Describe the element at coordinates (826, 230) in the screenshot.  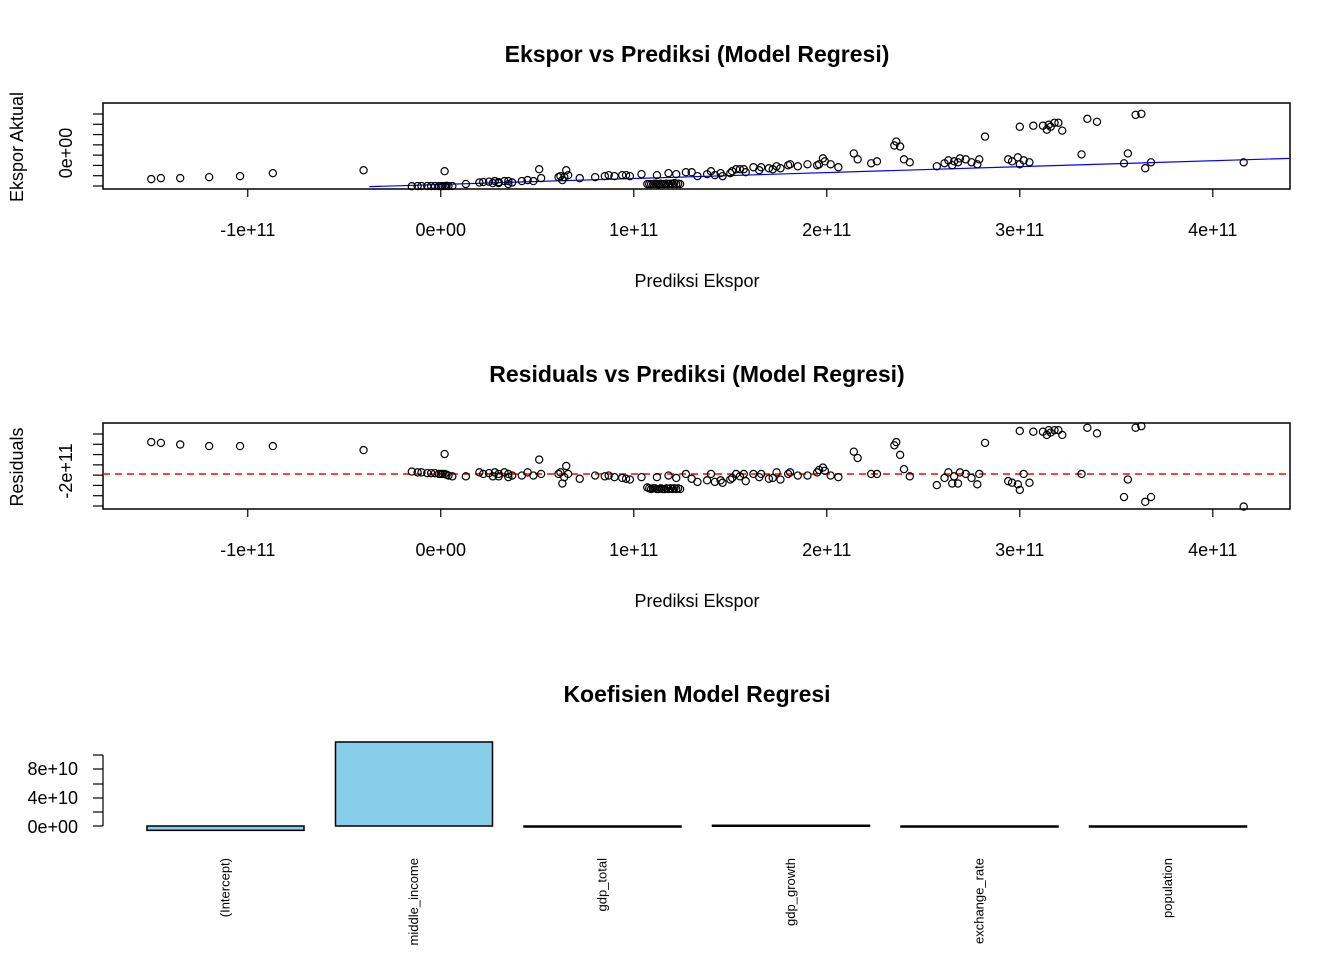
I see `x-tick-label: 2e+11` at that location.